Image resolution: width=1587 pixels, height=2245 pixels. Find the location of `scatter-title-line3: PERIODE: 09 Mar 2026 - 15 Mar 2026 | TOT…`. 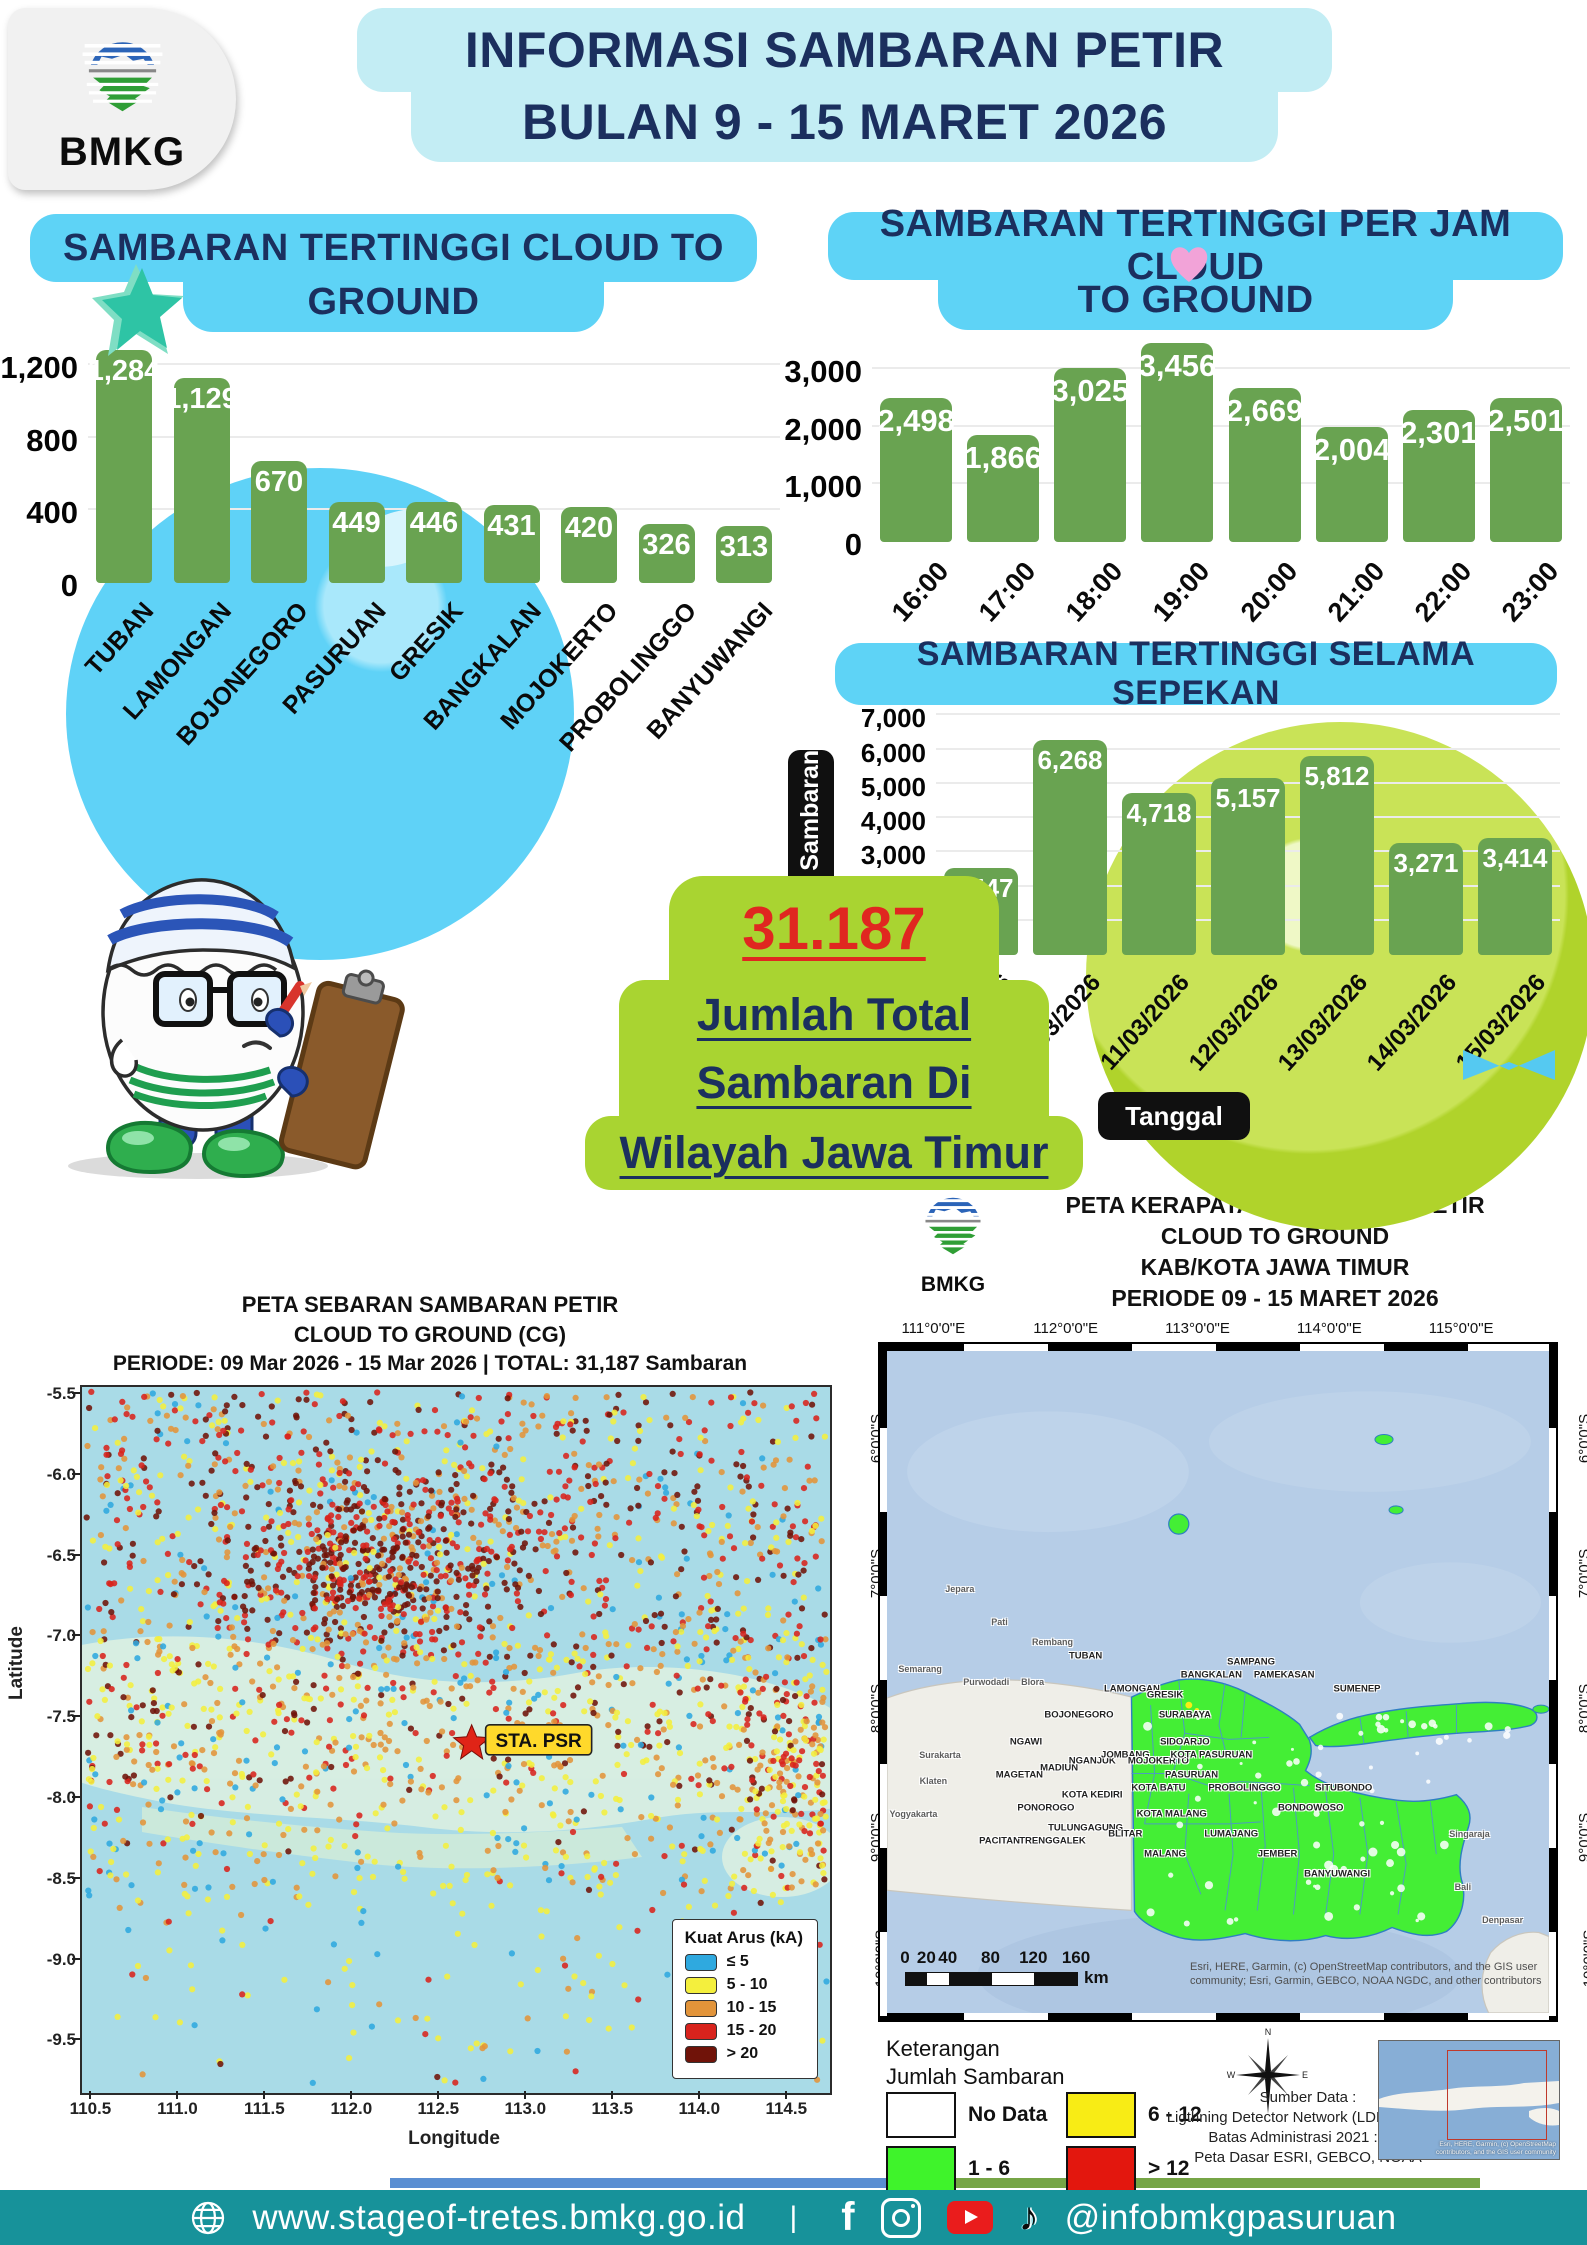

scatter-title-line3: PERIODE: 09 Mar 2026 - 15 Mar 2026 | TOT… is located at coordinates (430, 1363).